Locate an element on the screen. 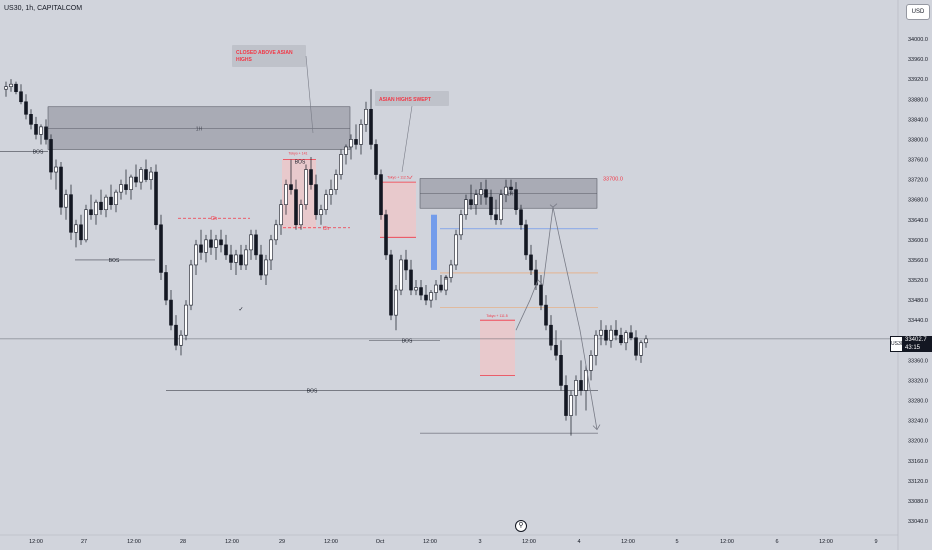  y-tick-label: 33120.0 is located at coordinates (918, 482).